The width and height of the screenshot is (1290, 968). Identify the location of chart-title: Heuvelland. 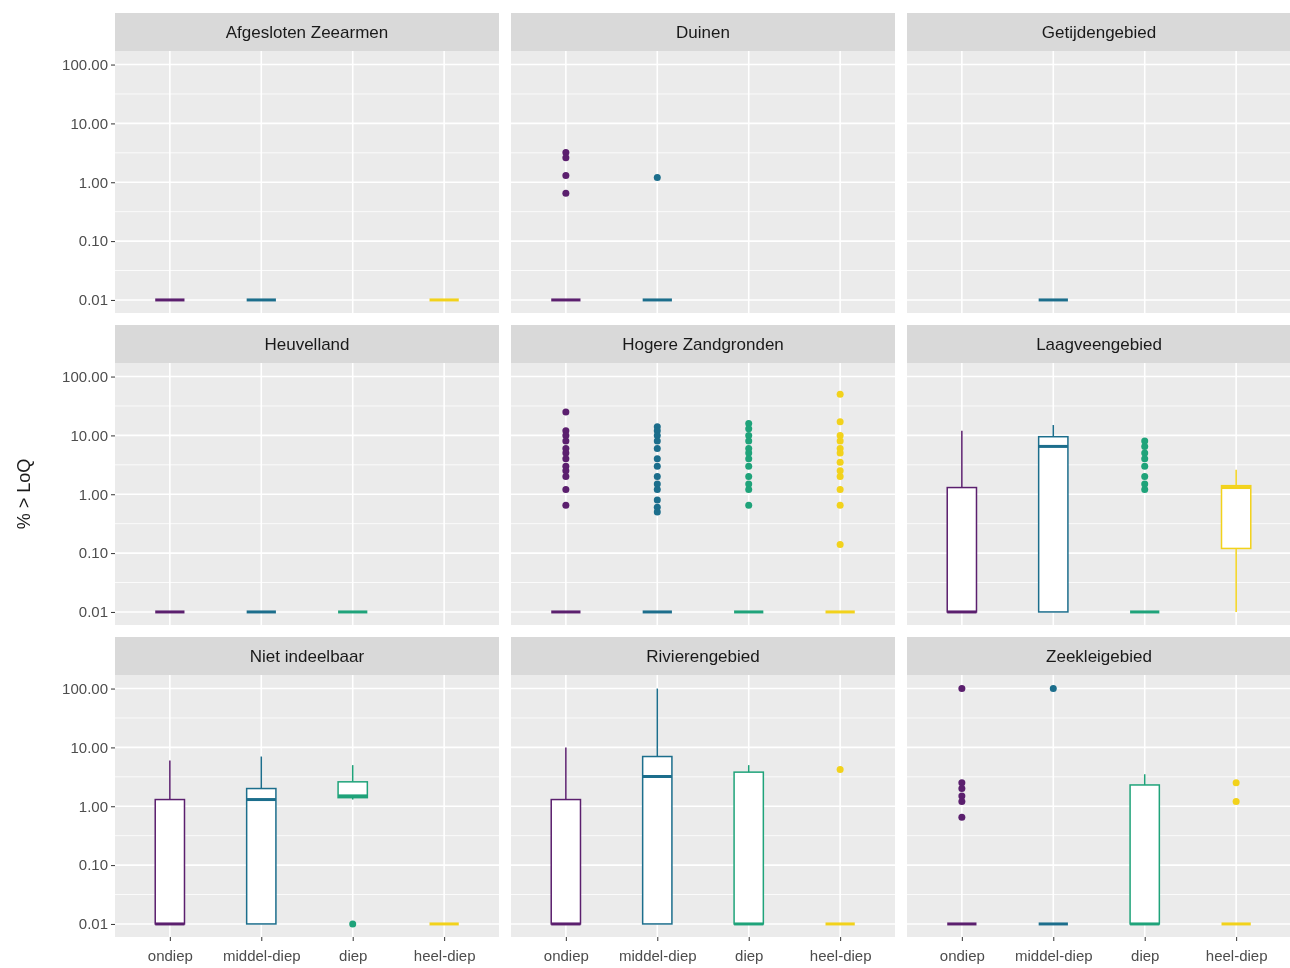
(307, 344).